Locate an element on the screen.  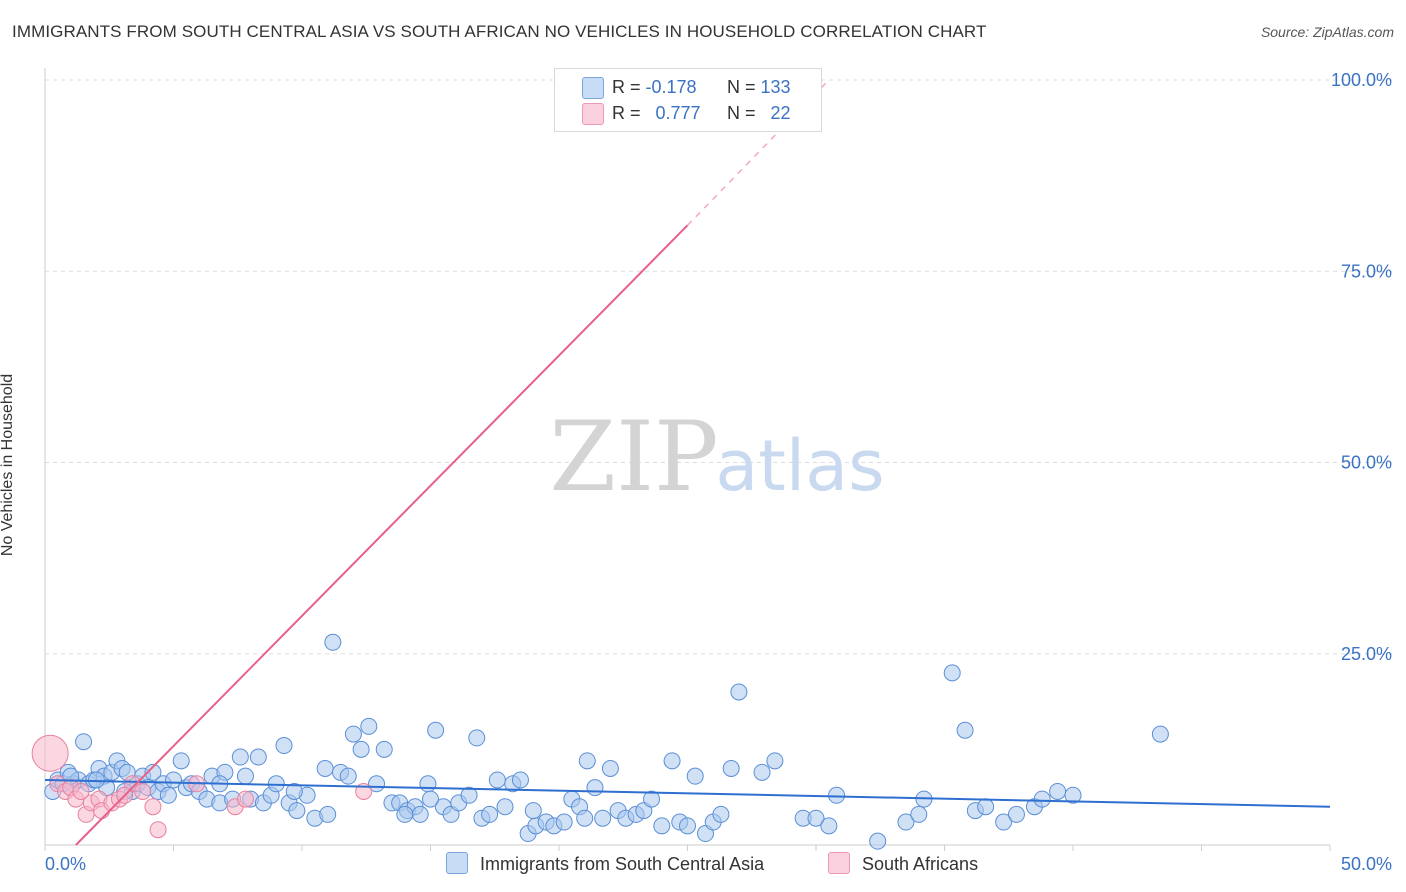
x-tick-label: 50.0% is located at coordinates (1366, 864).